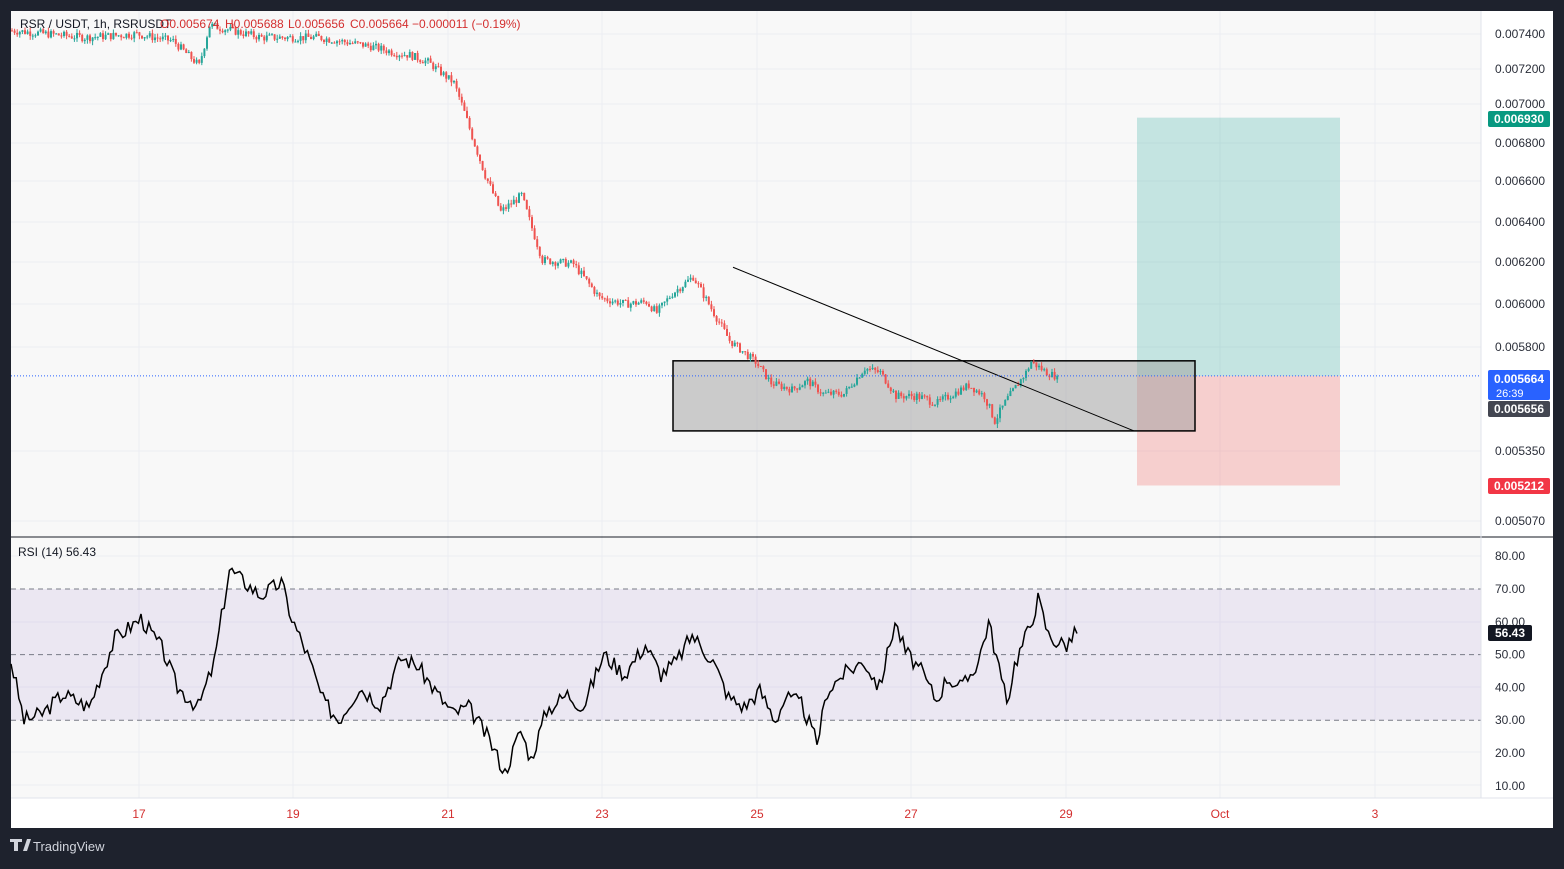 Image resolution: width=1564 pixels, height=869 pixels. What do you see at coordinates (1510, 753) in the screenshot?
I see `rsi-tick-label: 20.00` at bounding box center [1510, 753].